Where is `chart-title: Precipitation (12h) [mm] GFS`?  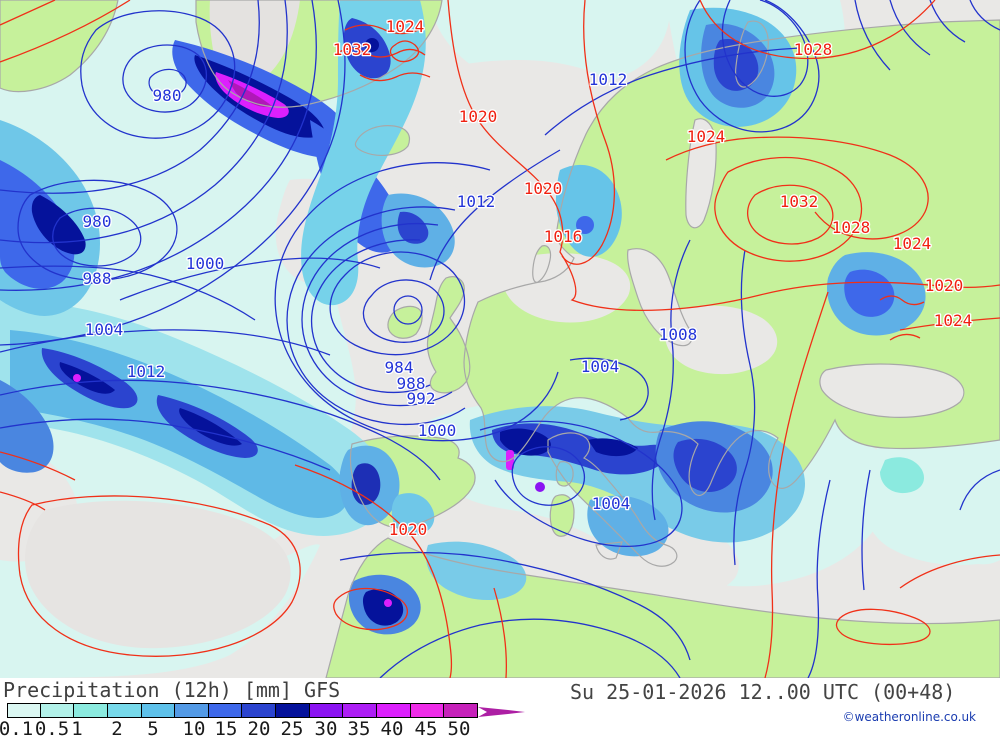
chart-title: Precipitation (12h) [mm] GFS is located at coordinates (172, 690).